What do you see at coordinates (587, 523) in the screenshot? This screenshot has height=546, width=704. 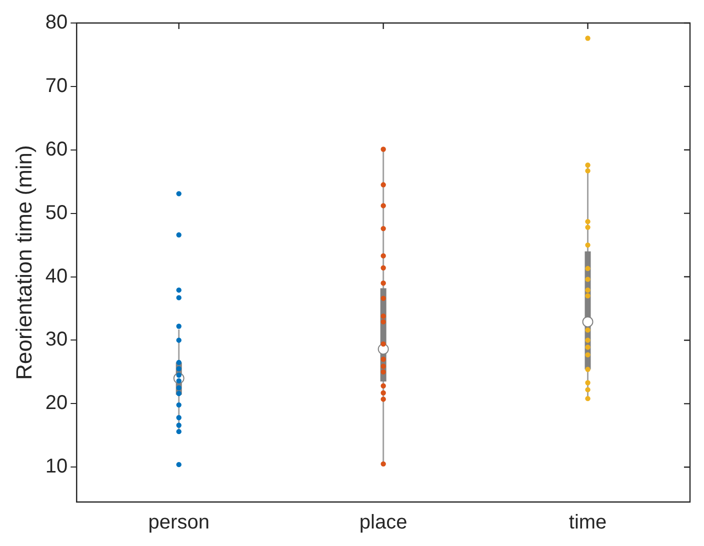 I see `x-tick-label: time` at bounding box center [587, 523].